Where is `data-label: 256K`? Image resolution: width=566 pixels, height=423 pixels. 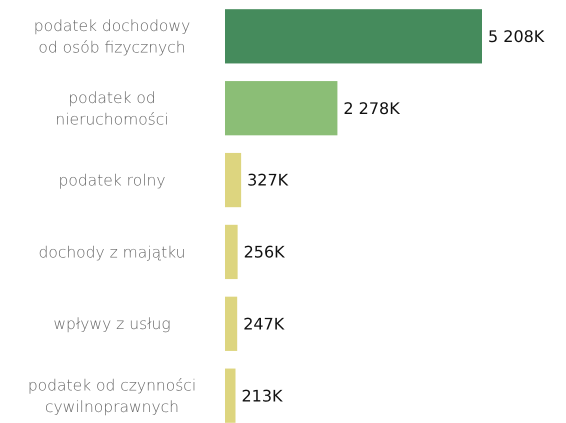 data-label: 256K is located at coordinates (265, 252).